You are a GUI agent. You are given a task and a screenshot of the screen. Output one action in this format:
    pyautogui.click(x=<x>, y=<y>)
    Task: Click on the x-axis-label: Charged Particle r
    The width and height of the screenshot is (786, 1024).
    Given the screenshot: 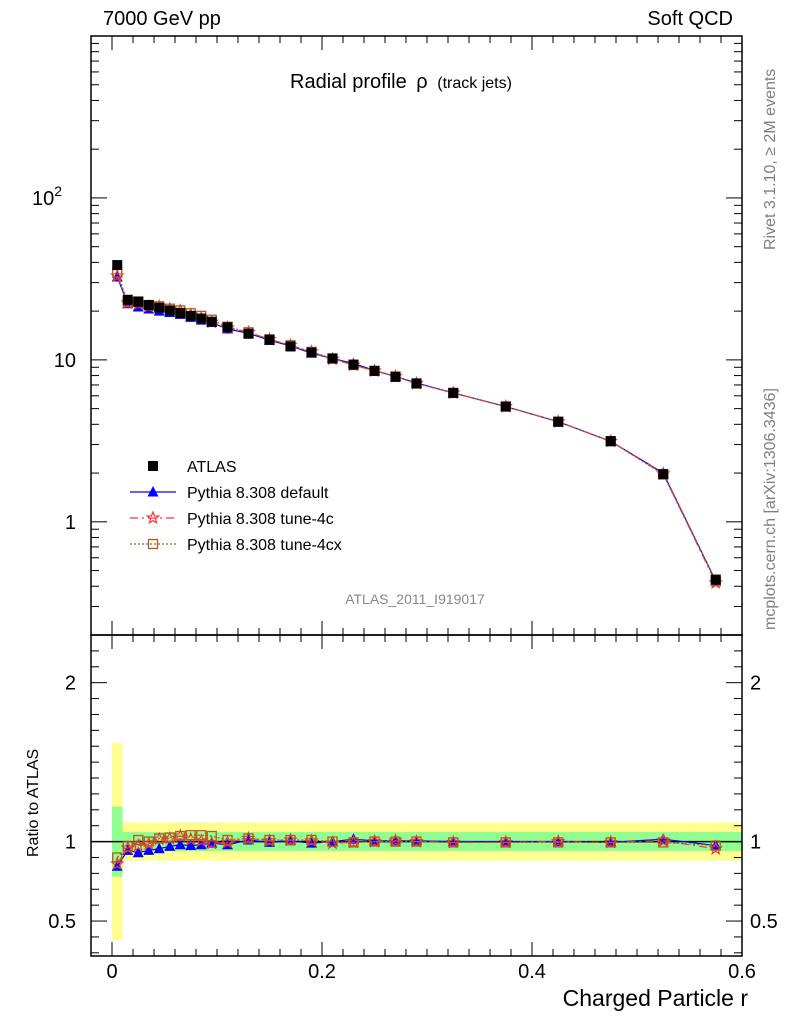 What is the action you would take?
    pyautogui.click(x=655, y=998)
    